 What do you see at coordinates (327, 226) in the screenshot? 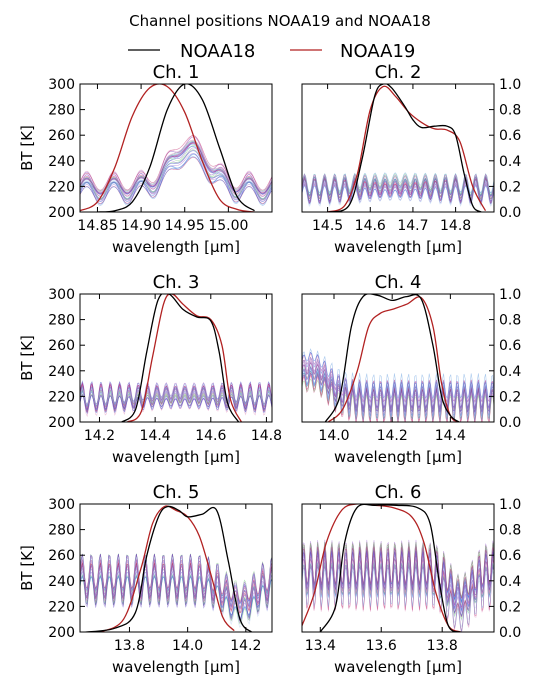
I see `x-tick-label: 14.5` at bounding box center [327, 226].